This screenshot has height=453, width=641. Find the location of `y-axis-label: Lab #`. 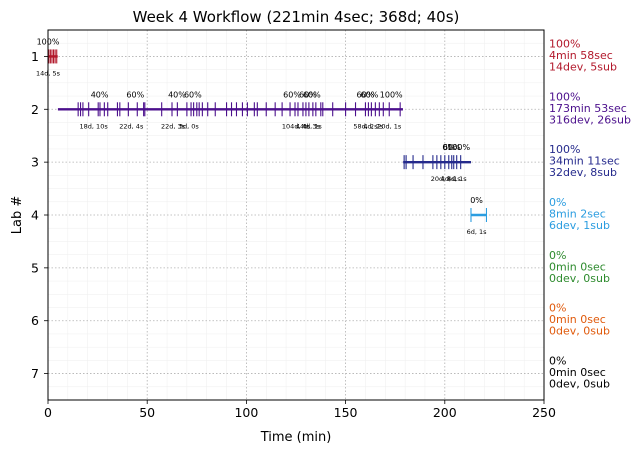

y-axis-label: Lab # is located at coordinates (17, 215).